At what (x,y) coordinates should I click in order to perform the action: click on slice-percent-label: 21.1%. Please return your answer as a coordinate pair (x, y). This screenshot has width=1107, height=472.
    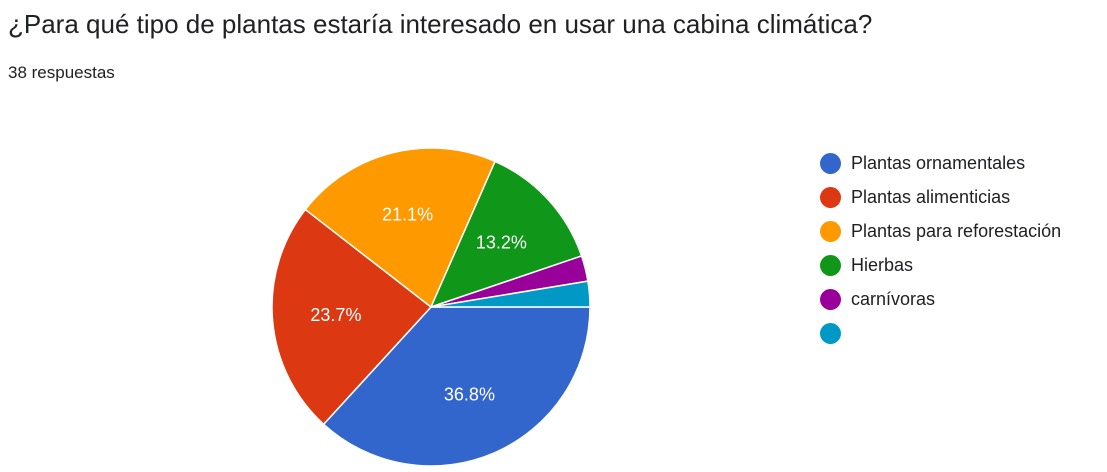
    Looking at the image, I should click on (407, 215).